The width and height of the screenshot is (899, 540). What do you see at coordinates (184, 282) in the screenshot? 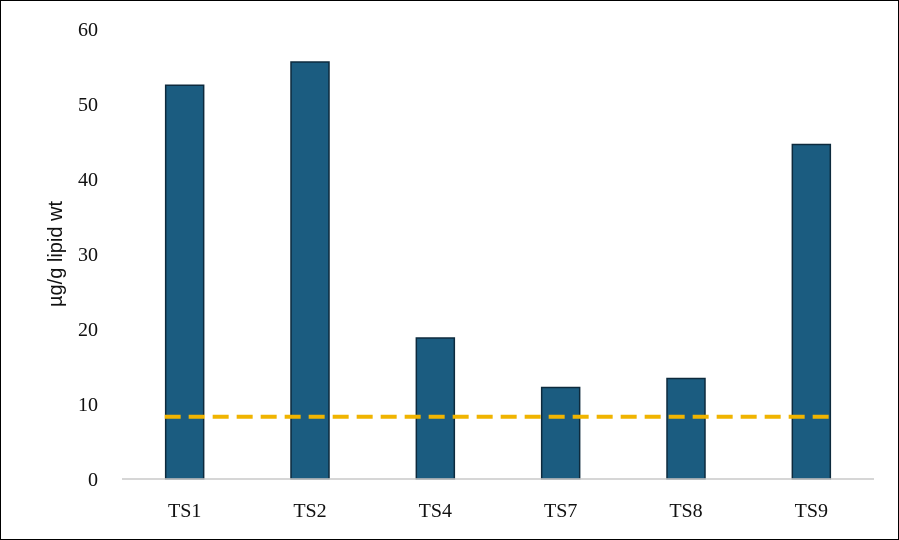
I see `bar-ts1` at bounding box center [184, 282].